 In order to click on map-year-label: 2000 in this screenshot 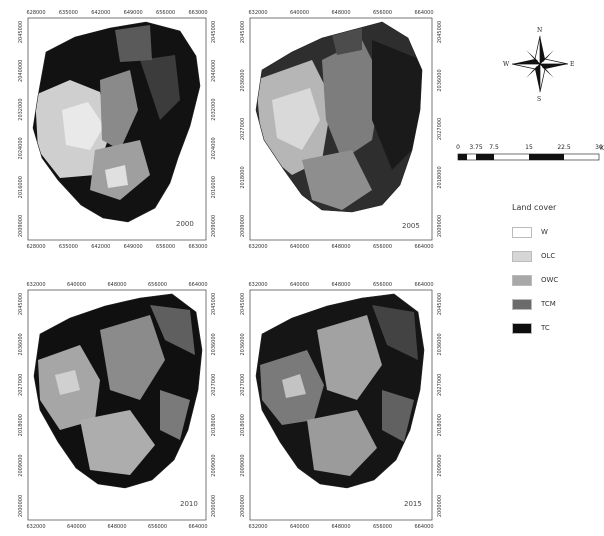, I will do `click(185, 224)`.